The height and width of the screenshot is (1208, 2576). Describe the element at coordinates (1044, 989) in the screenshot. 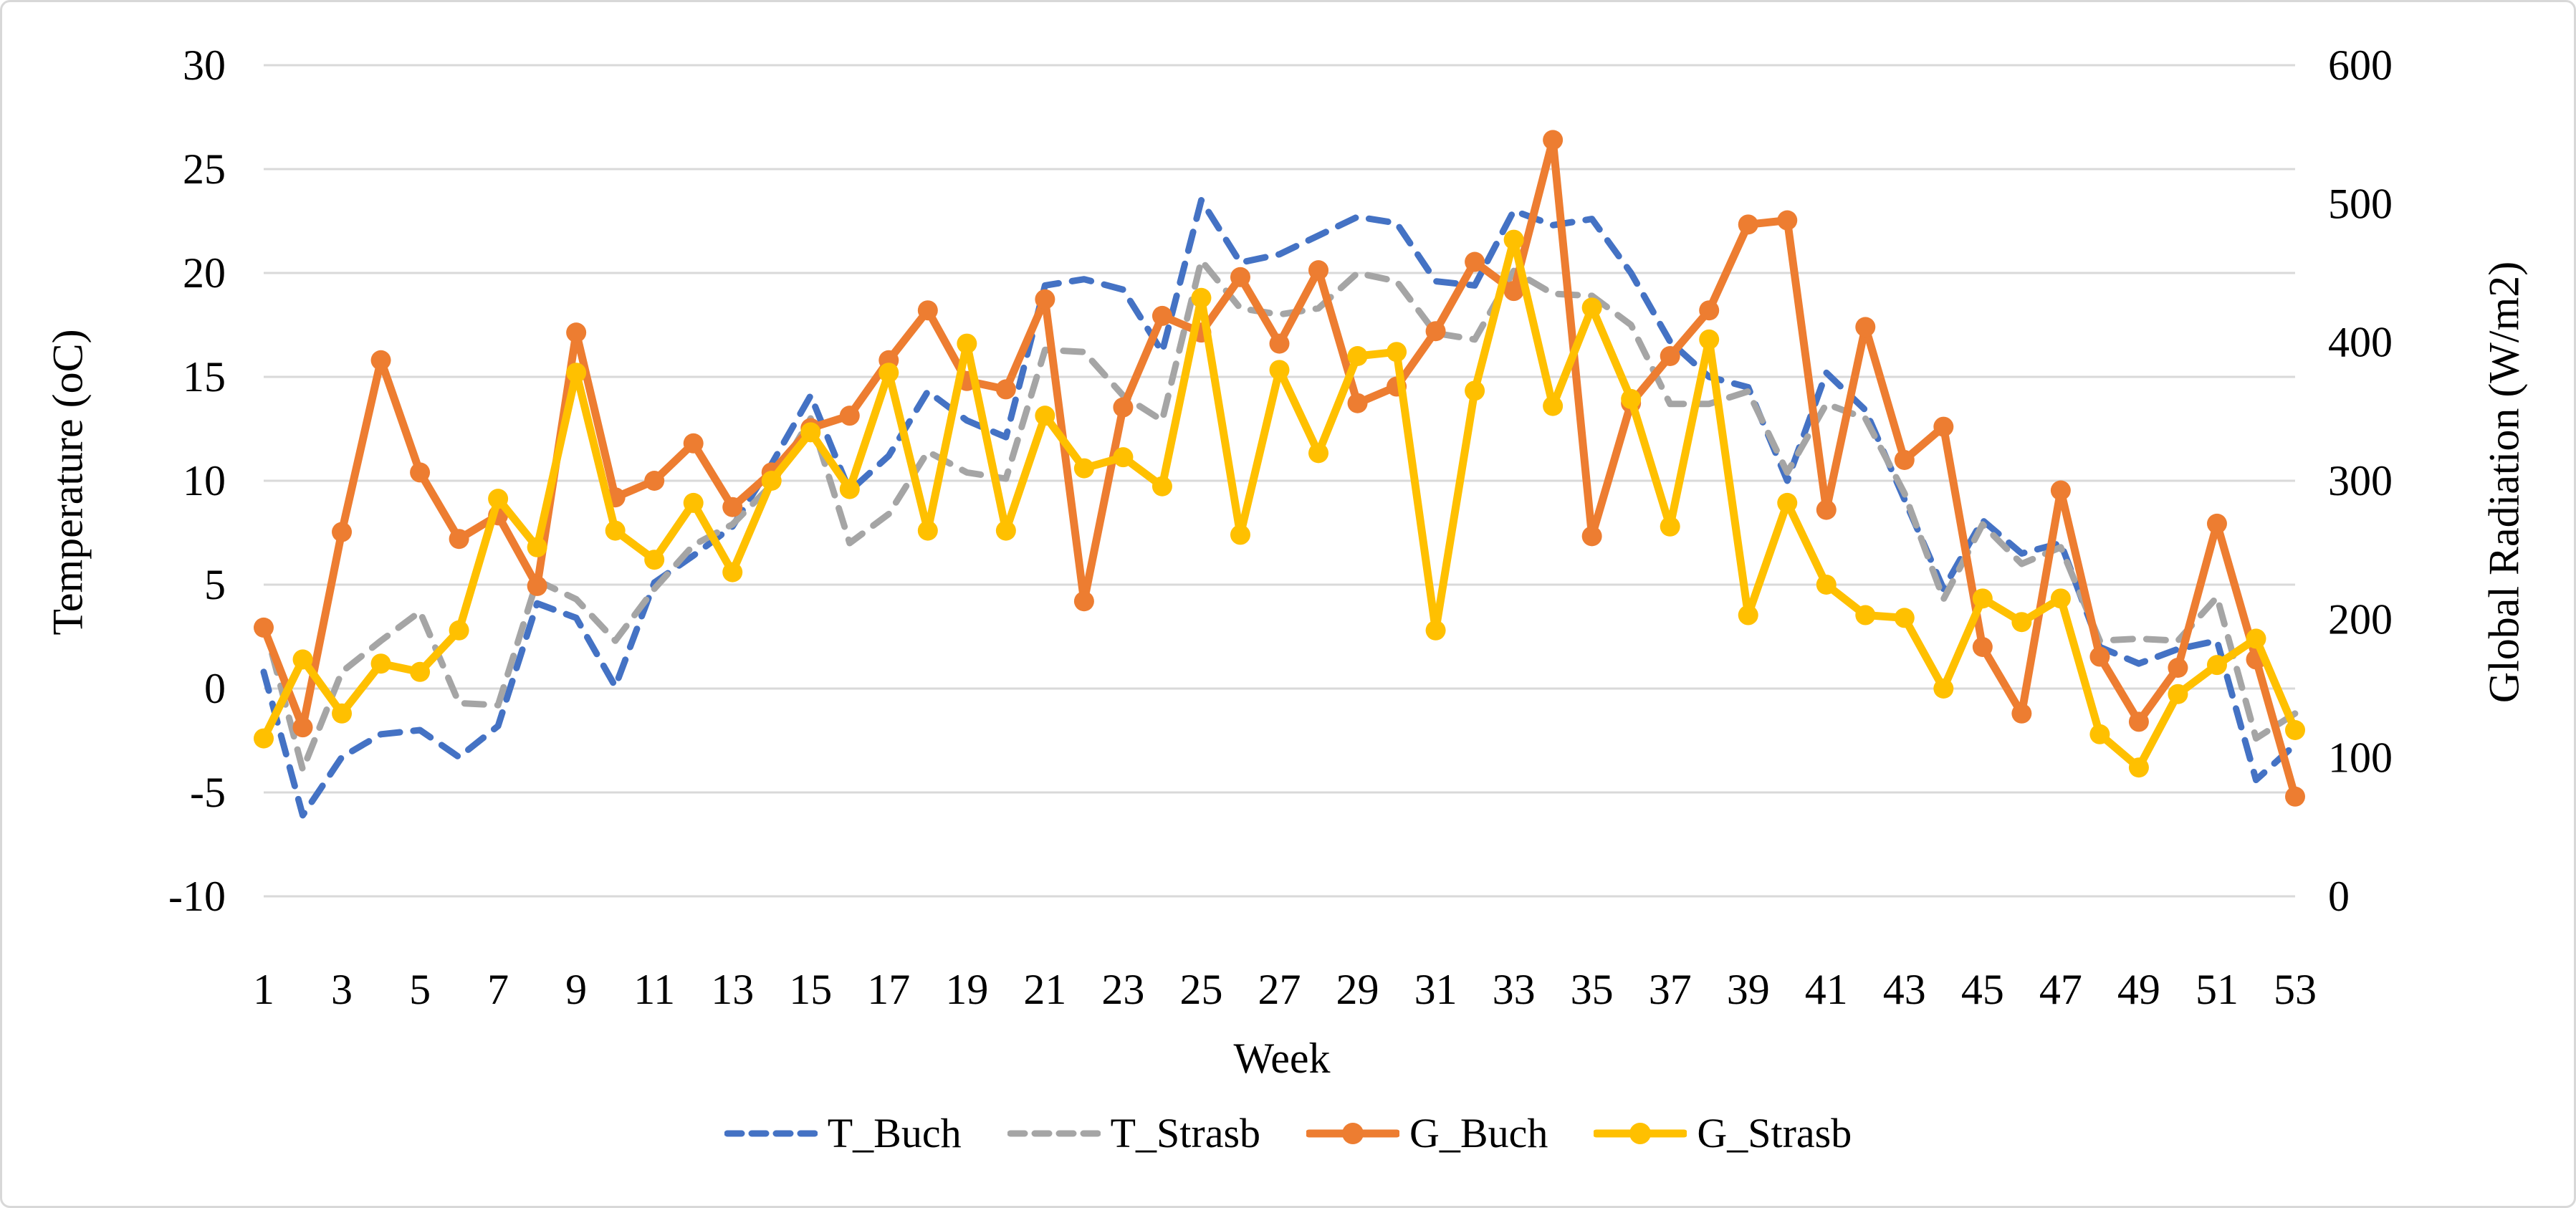

I see `x-axis-tick-label: 21` at that location.